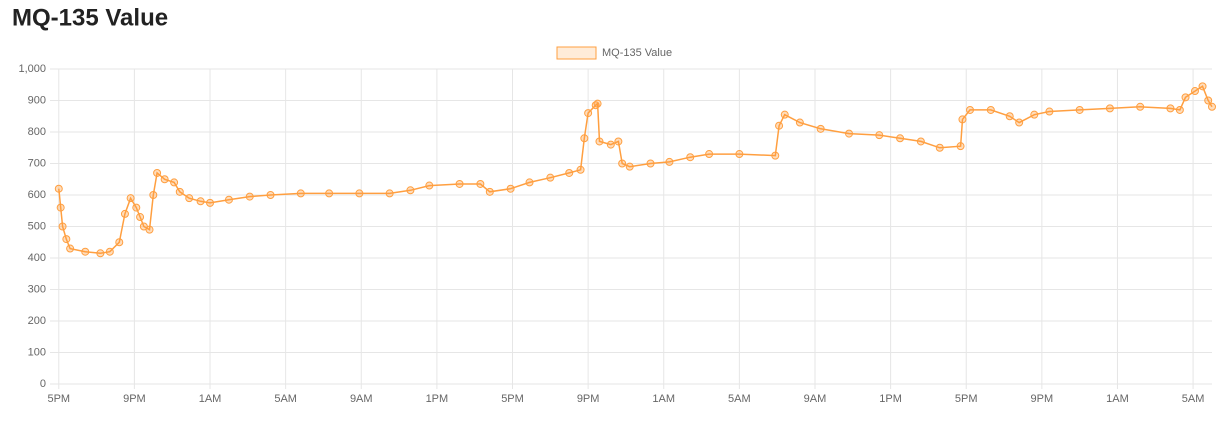 The image size is (1226, 421). Describe the element at coordinates (37, 258) in the screenshot. I see `y-tick-label: 400` at that location.